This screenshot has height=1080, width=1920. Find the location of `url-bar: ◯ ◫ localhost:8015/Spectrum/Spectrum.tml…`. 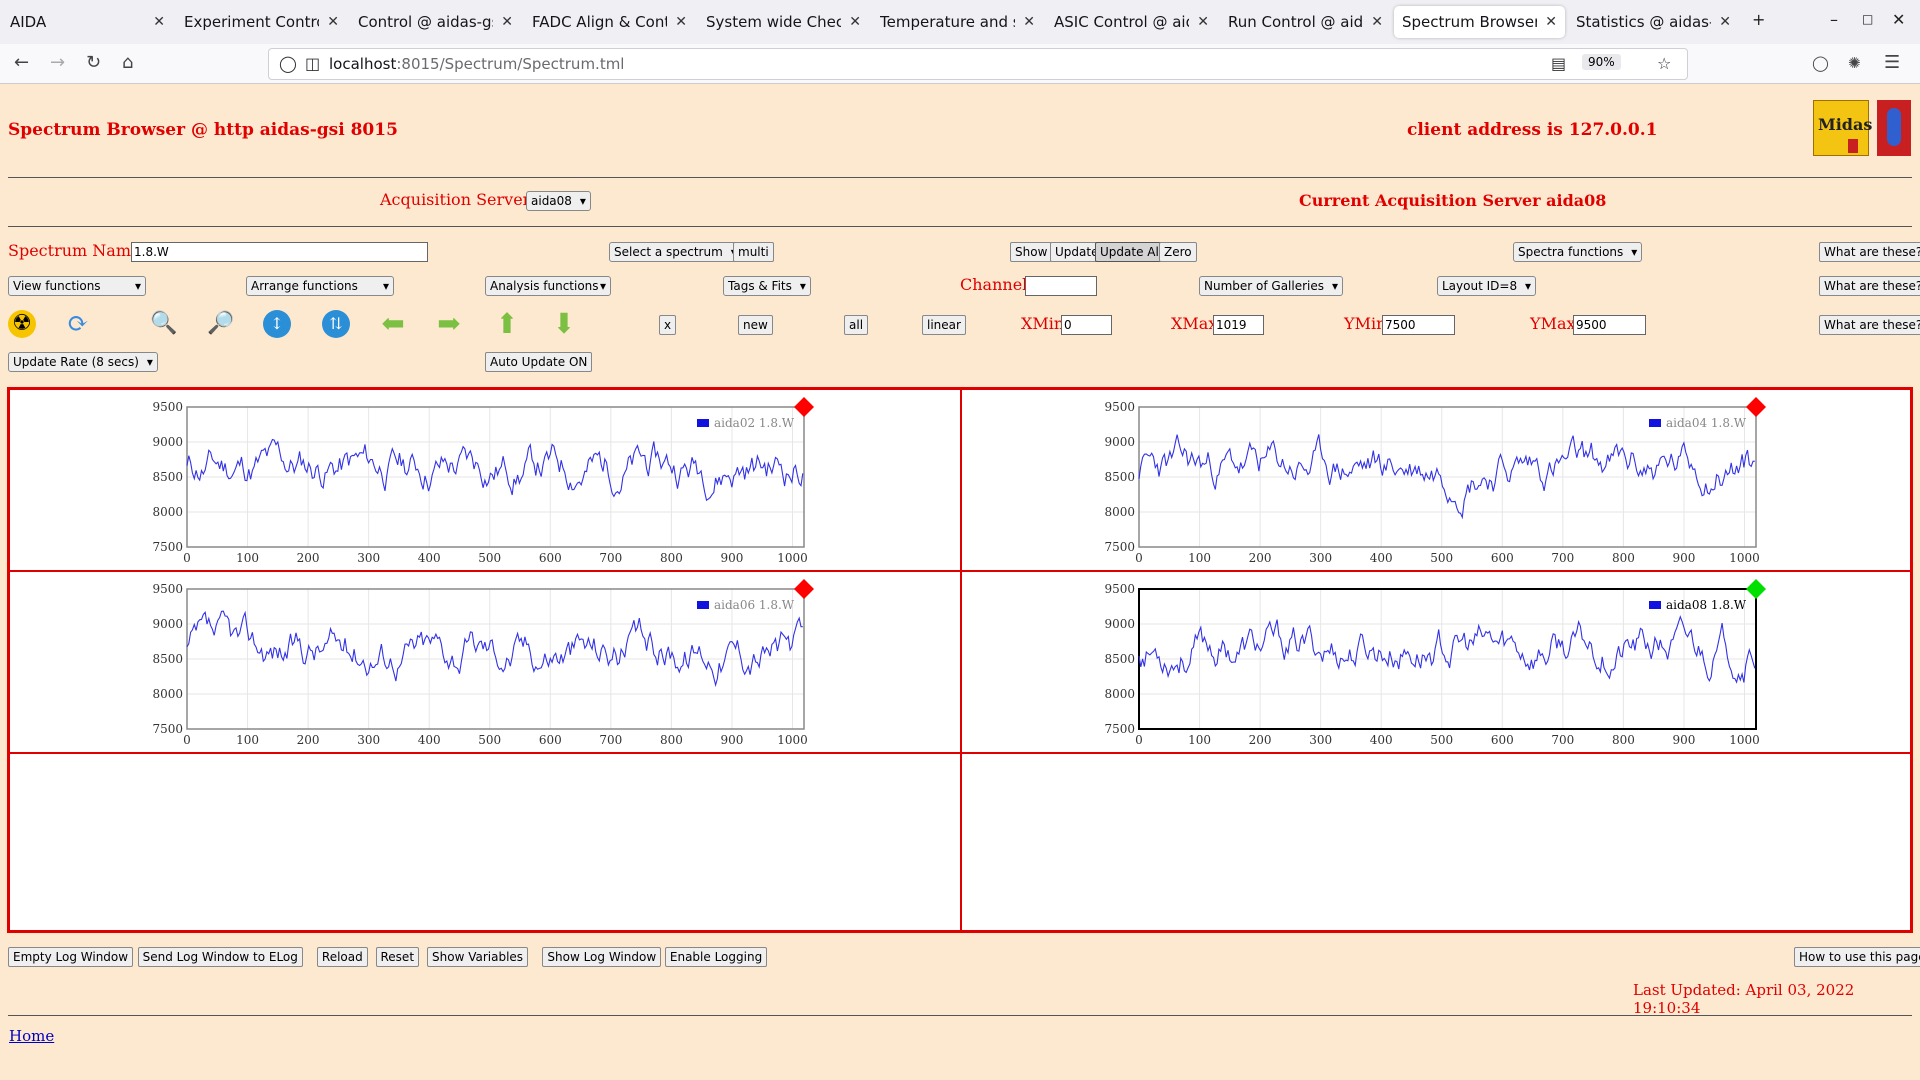

url-bar: ◯ ◫ localhost:8015/Spectrum/Spectrum.tml… is located at coordinates (978, 64).